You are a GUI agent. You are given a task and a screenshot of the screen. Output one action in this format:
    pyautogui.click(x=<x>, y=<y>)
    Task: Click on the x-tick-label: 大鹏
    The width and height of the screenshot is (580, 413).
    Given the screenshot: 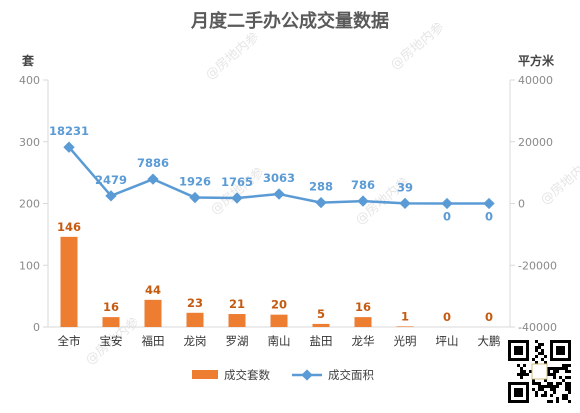 What is the action you would take?
    pyautogui.click(x=489, y=341)
    